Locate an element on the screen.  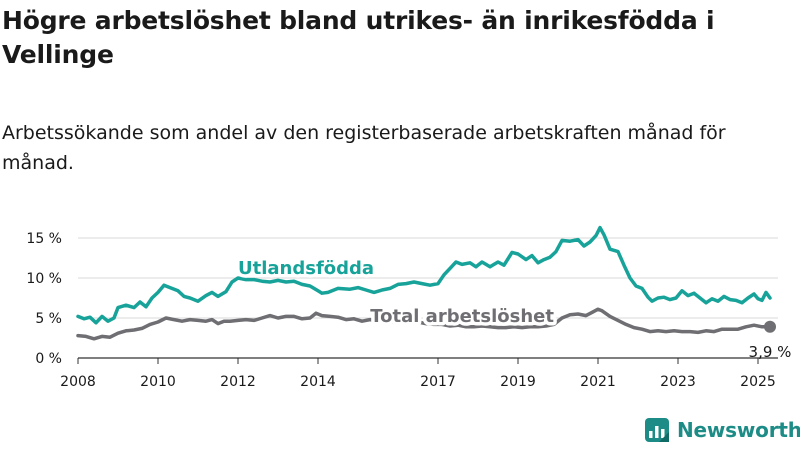
y-tick-label: 15 % is located at coordinates (44, 239).